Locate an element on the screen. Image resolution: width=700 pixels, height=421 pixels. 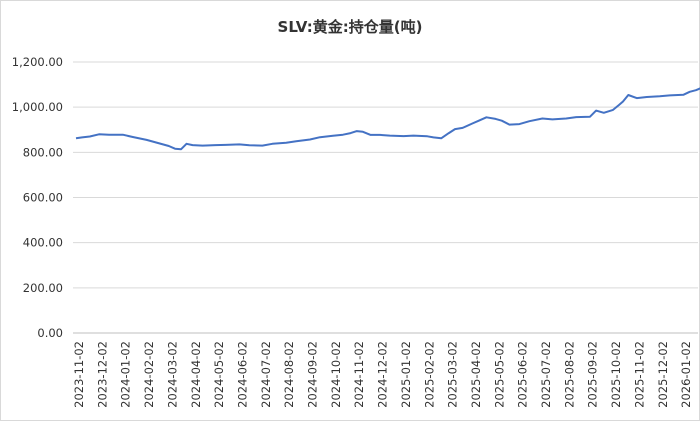
x-tick-label: 2024-07-02 is located at coordinates (266, 374).